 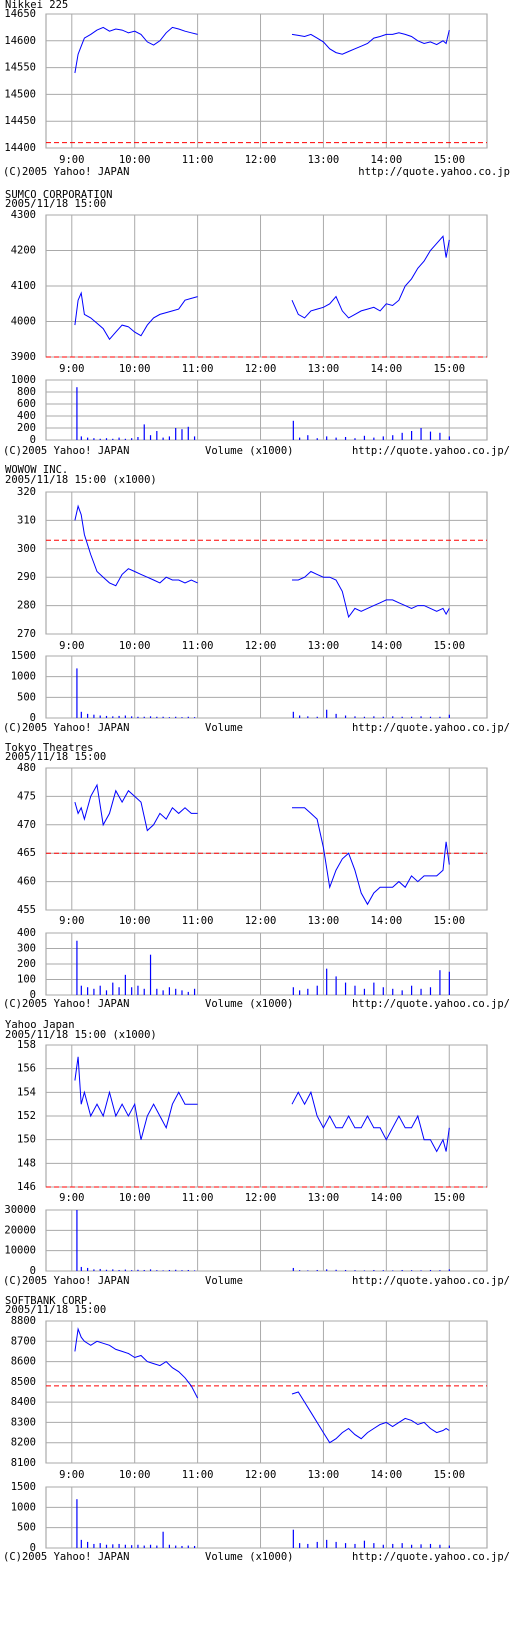 I want to click on source-url: http://quote.yahoo.co.jp/, so click(x=431, y=1281).